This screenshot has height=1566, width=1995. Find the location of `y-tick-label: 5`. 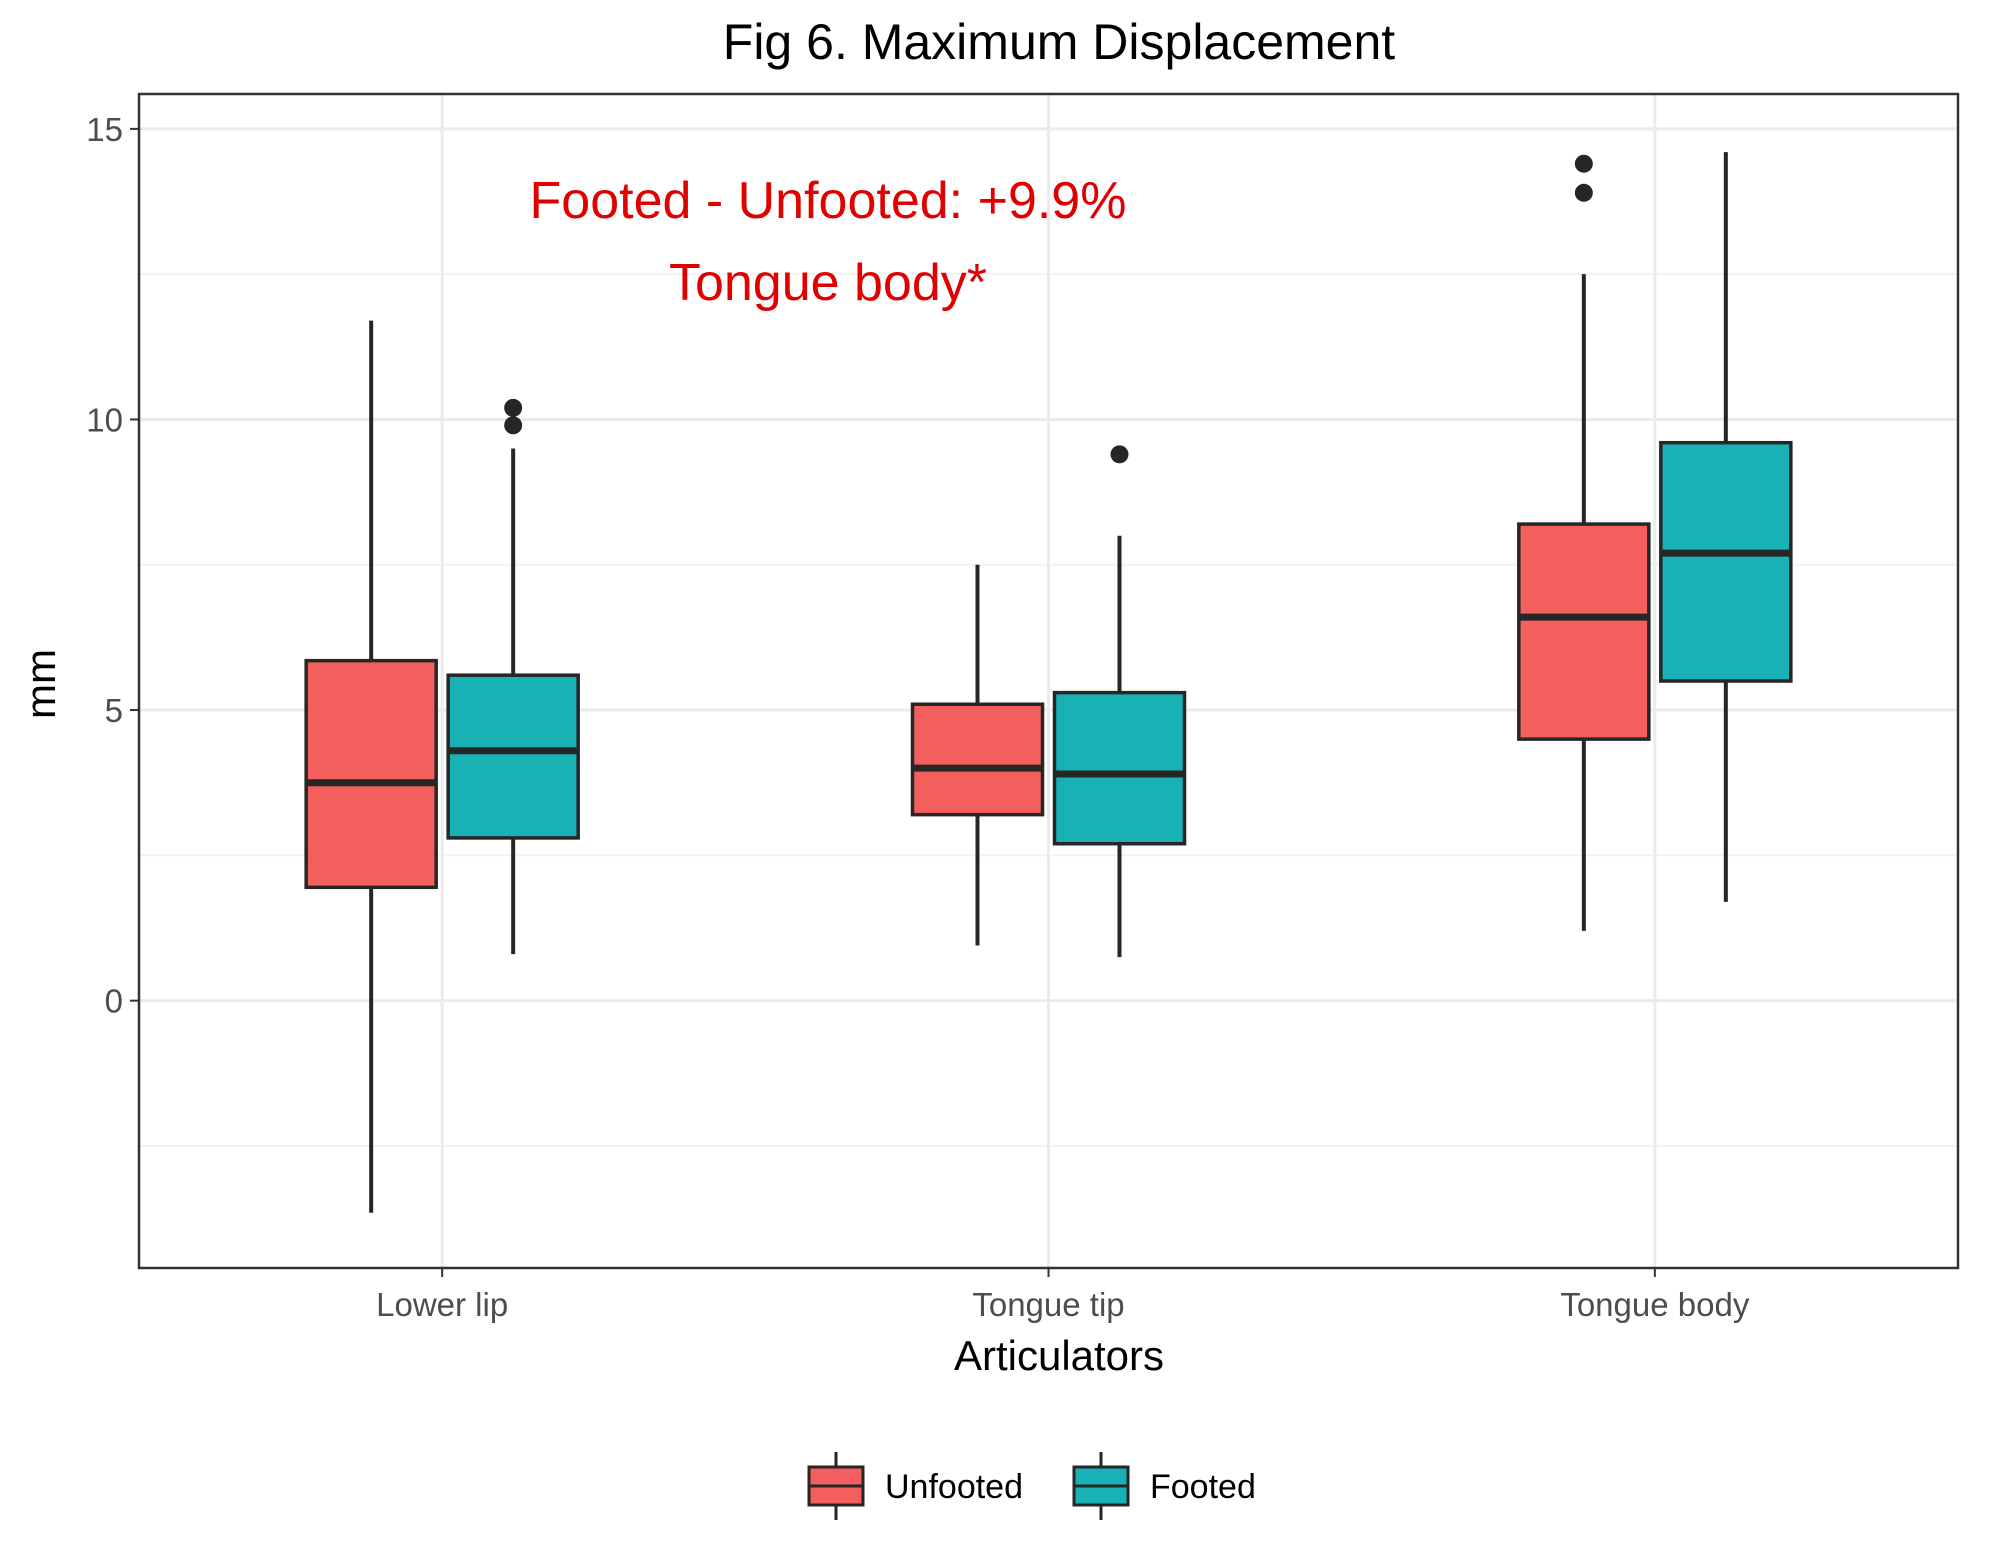

y-tick-label: 5 is located at coordinates (114, 710).